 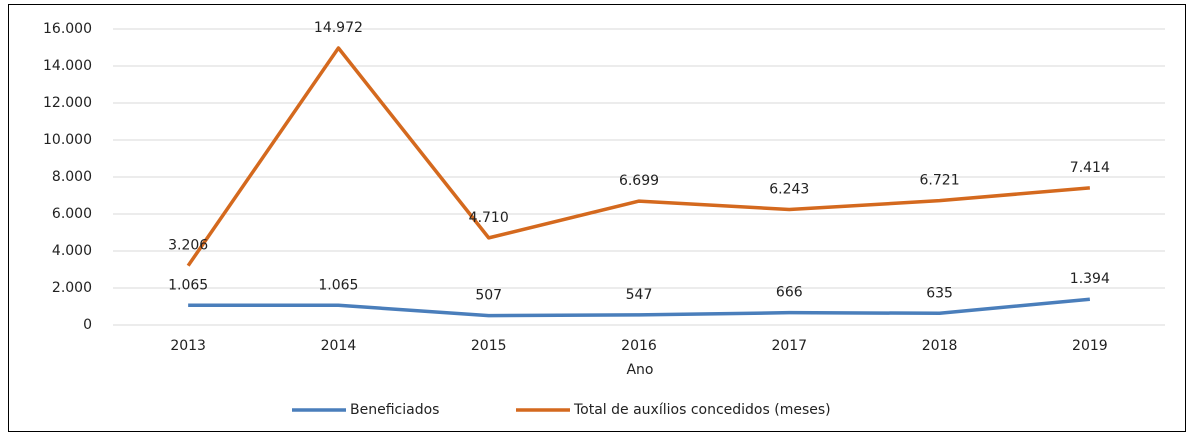 I want to click on legend-label: Beneficiados, so click(x=394, y=410).